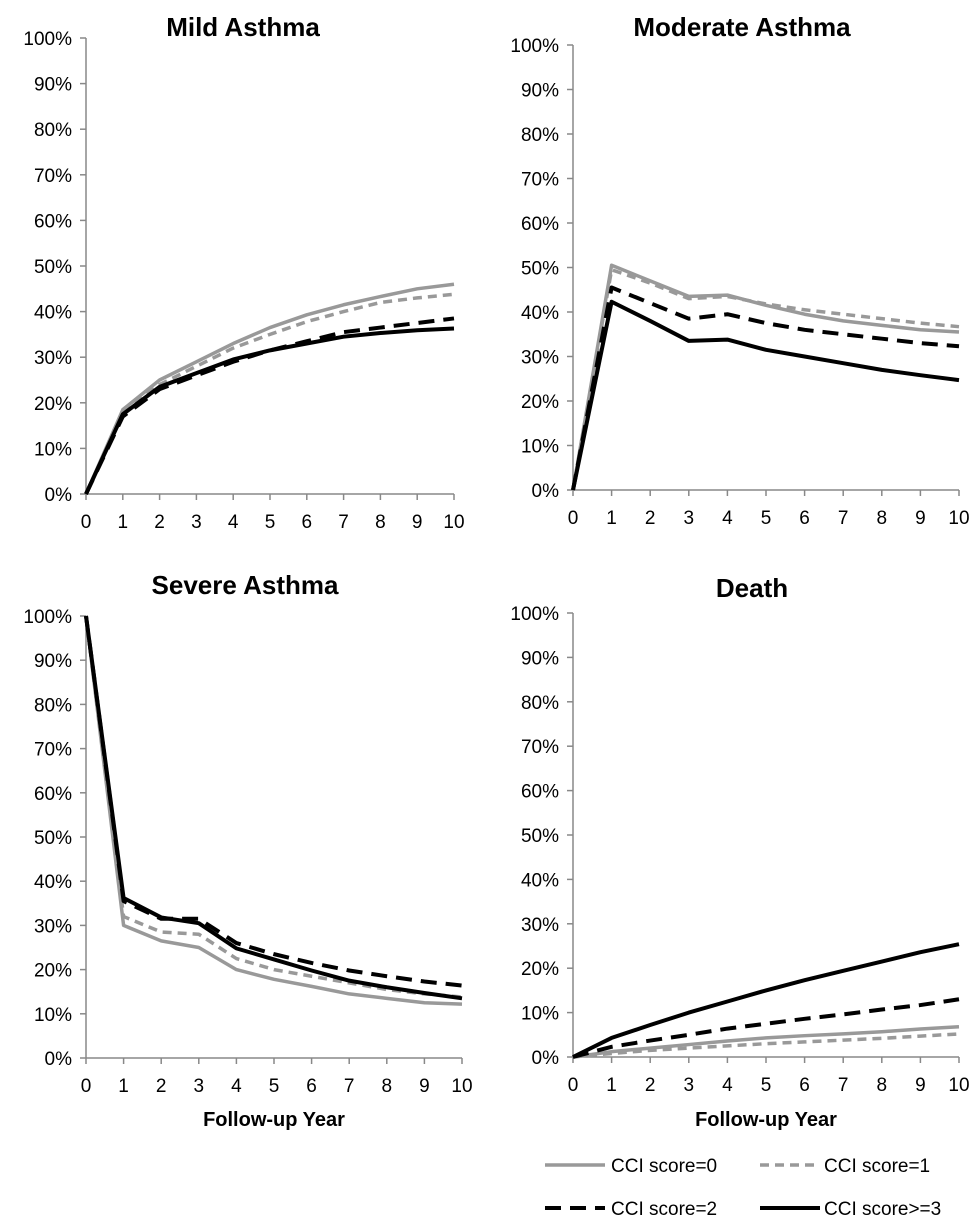 This screenshot has height=1222, width=976. Describe the element at coordinates (752, 588) in the screenshot. I see `chart-title: Death` at that location.